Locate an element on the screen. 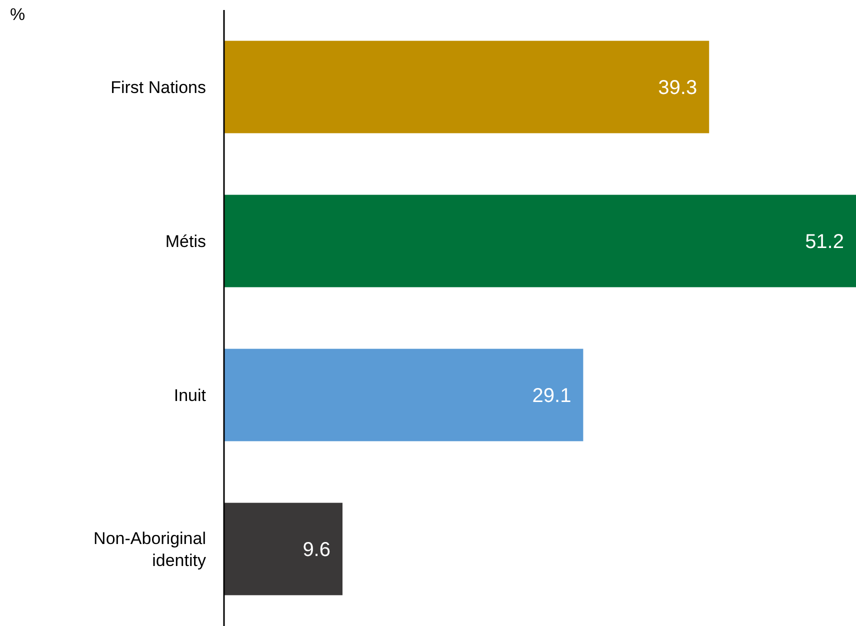 The image size is (856, 626). y-tick-label: Métis is located at coordinates (185, 241).